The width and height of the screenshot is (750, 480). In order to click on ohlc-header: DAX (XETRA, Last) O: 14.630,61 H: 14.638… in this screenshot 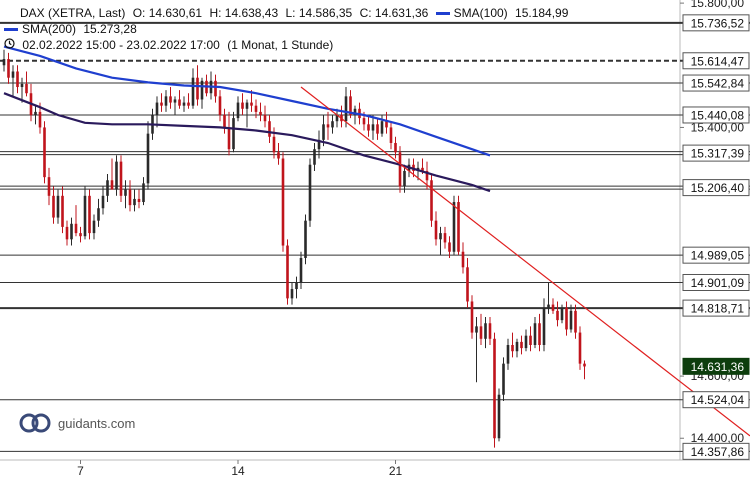, I will do `click(288, 13)`.